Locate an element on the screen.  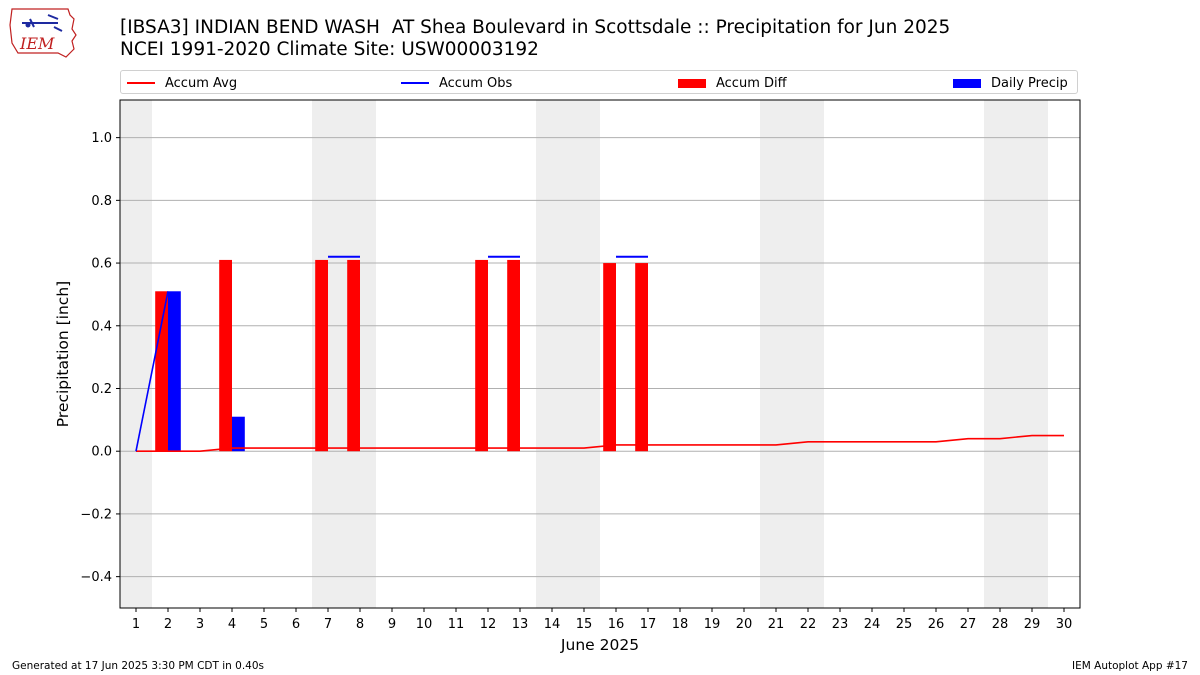
x-tick-label: 29 is located at coordinates (1032, 624).